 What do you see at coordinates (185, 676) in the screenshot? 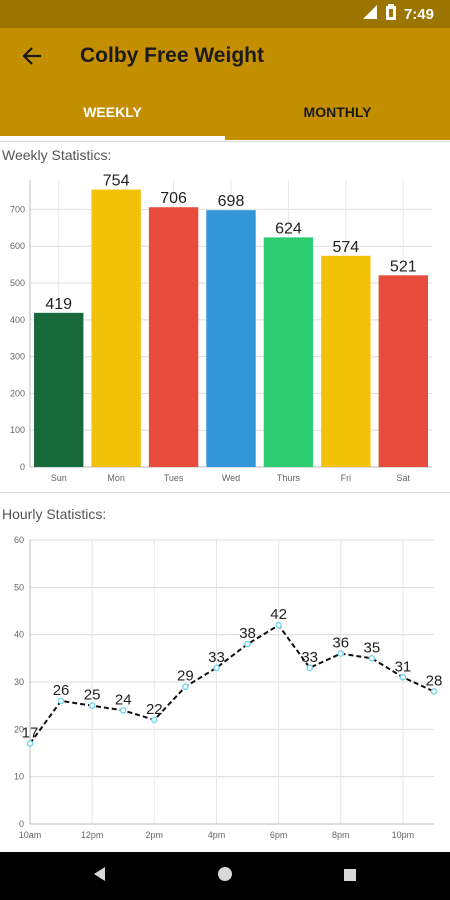
I see `point-value-label: 29` at bounding box center [185, 676].